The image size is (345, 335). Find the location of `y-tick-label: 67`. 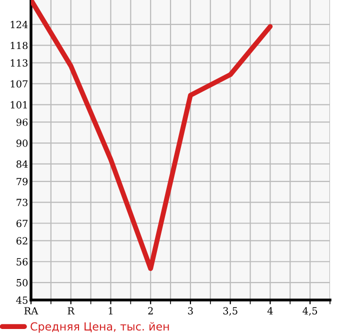

y-tick-label: 67 is located at coordinates (22, 224).